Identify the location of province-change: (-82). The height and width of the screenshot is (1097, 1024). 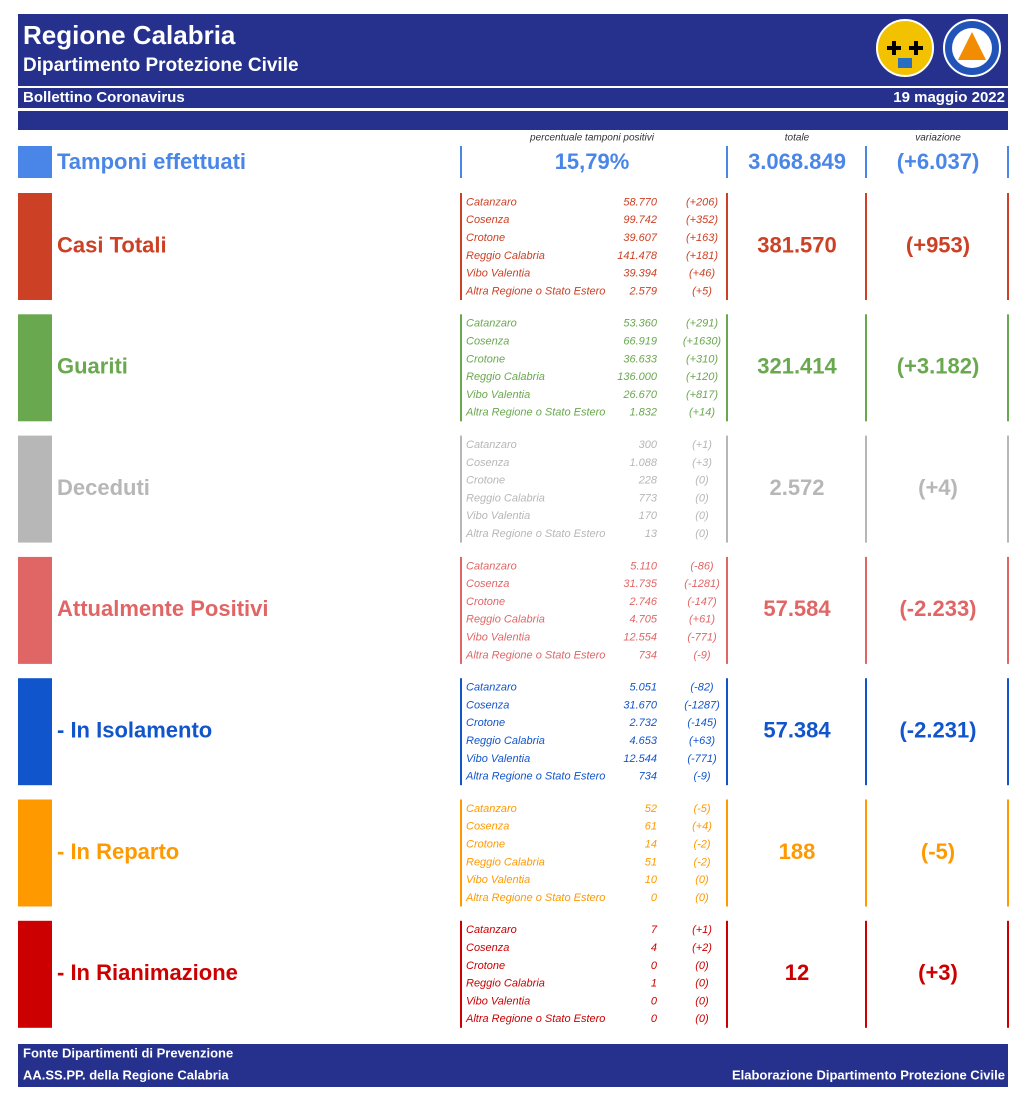
(702, 688).